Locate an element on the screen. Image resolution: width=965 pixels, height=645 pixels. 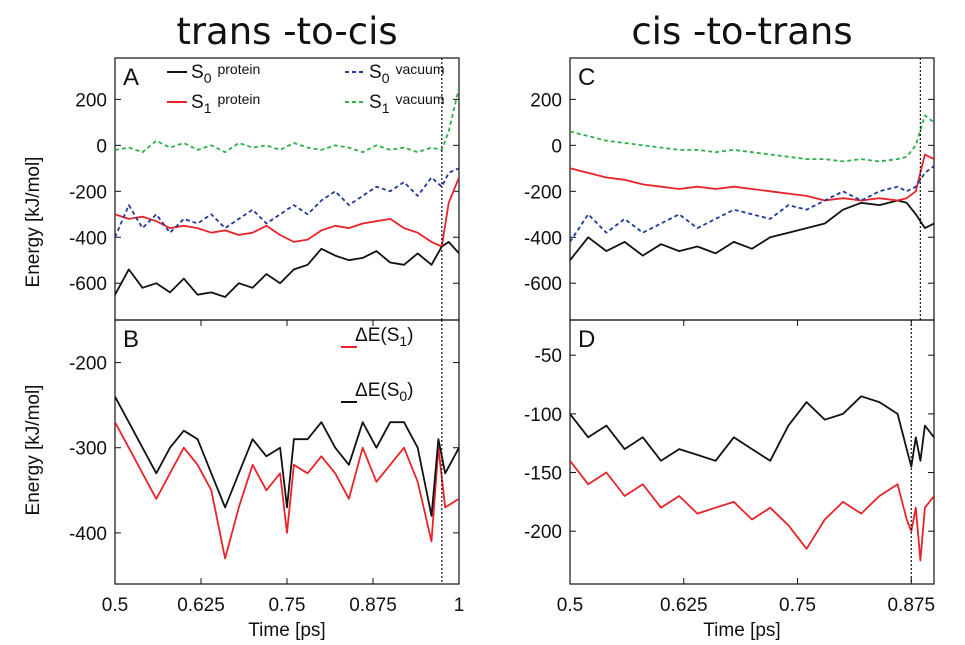
x-axis-label-right: Time [ps] is located at coordinates (741, 630).